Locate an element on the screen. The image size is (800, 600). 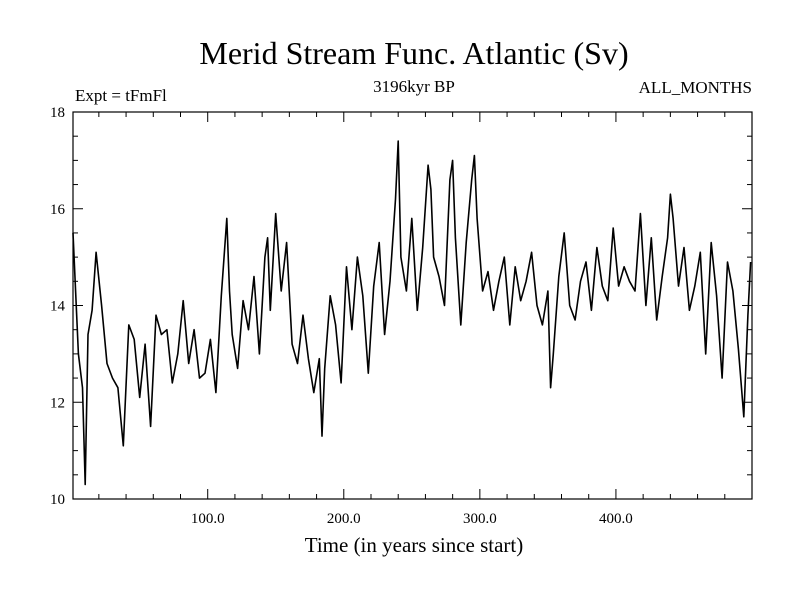
x-tick-label: 200.0 is located at coordinates (344, 519).